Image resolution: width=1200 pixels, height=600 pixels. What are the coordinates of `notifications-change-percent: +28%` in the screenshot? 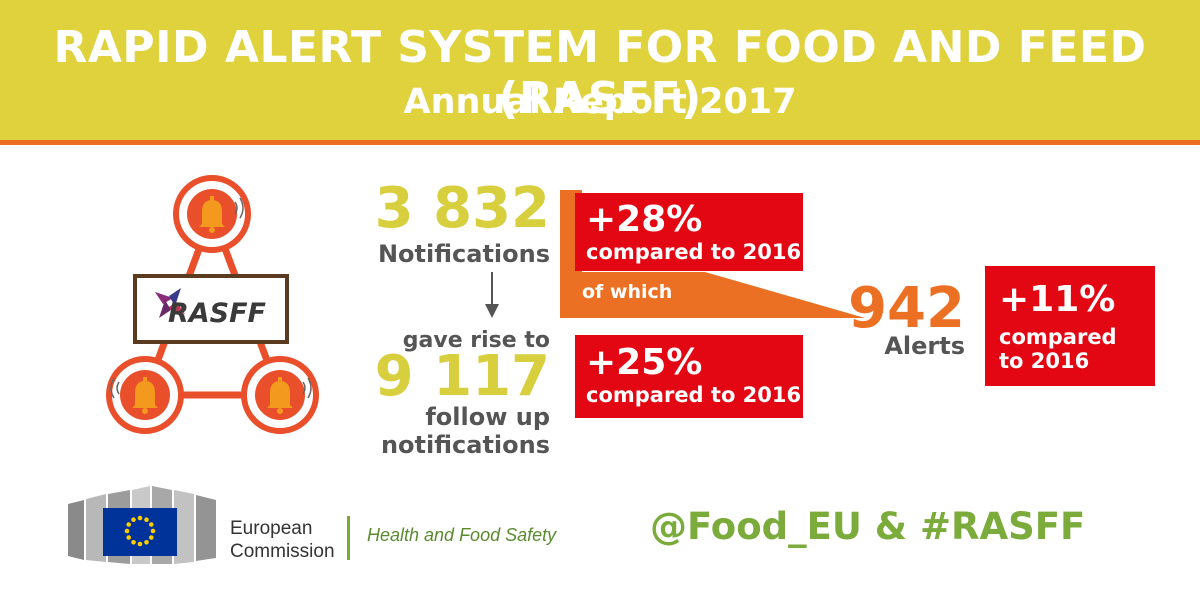 It's located at (644, 219).